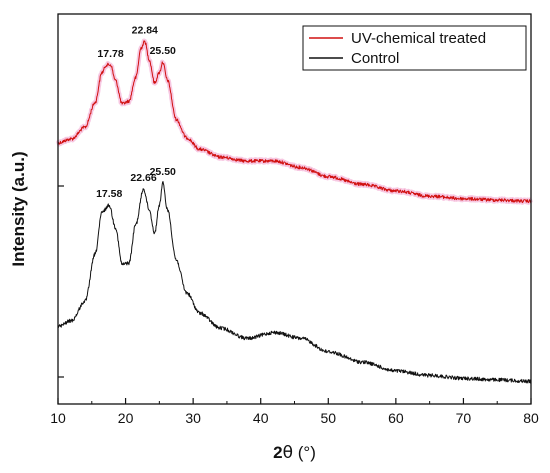 The width and height of the screenshot is (550, 473). I want to click on x-tick-label: 20, so click(126, 418).